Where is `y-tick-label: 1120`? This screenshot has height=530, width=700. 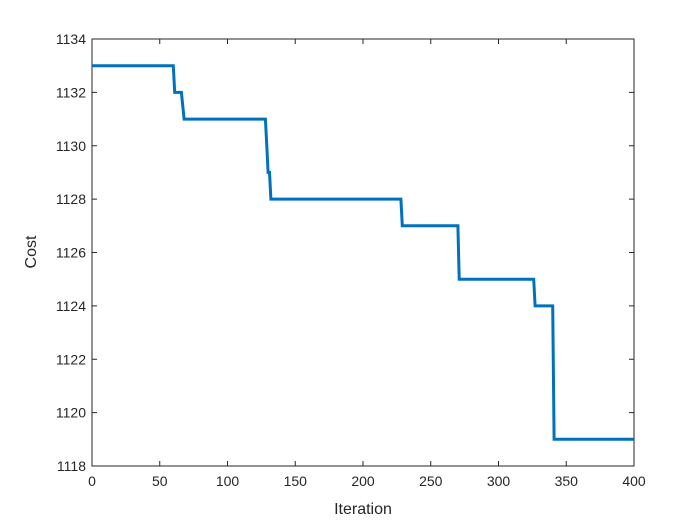
y-tick-label: 1120 is located at coordinates (71, 413).